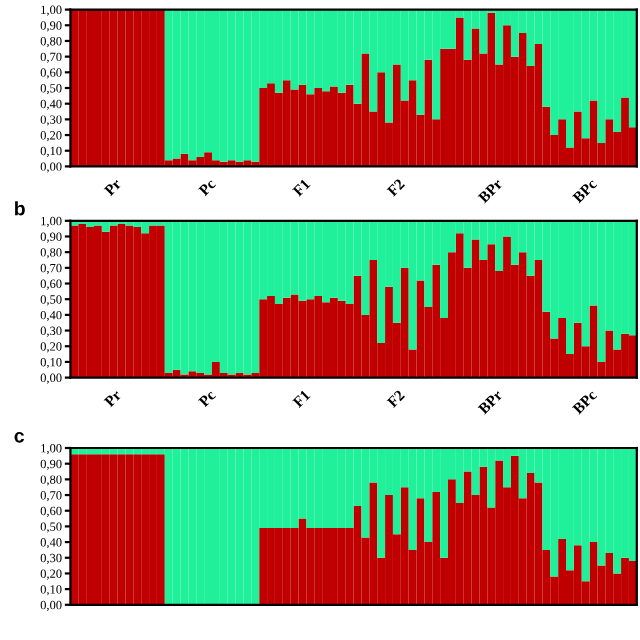  I want to click on chart-title: c, so click(19, 437).